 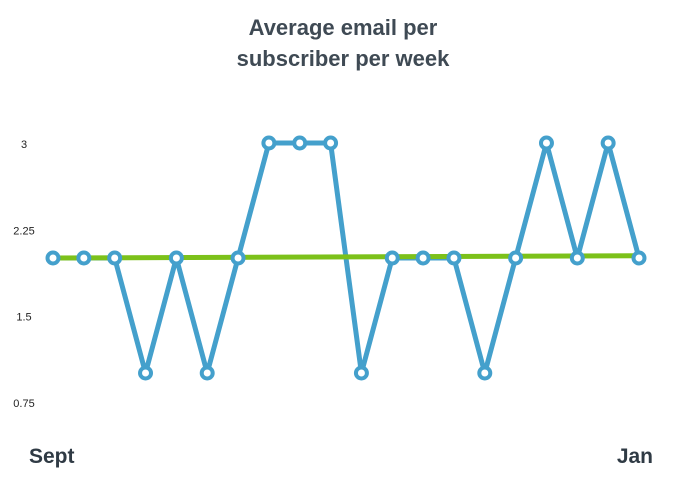 I want to click on x-tick-label-start: Sept, so click(x=52, y=456).